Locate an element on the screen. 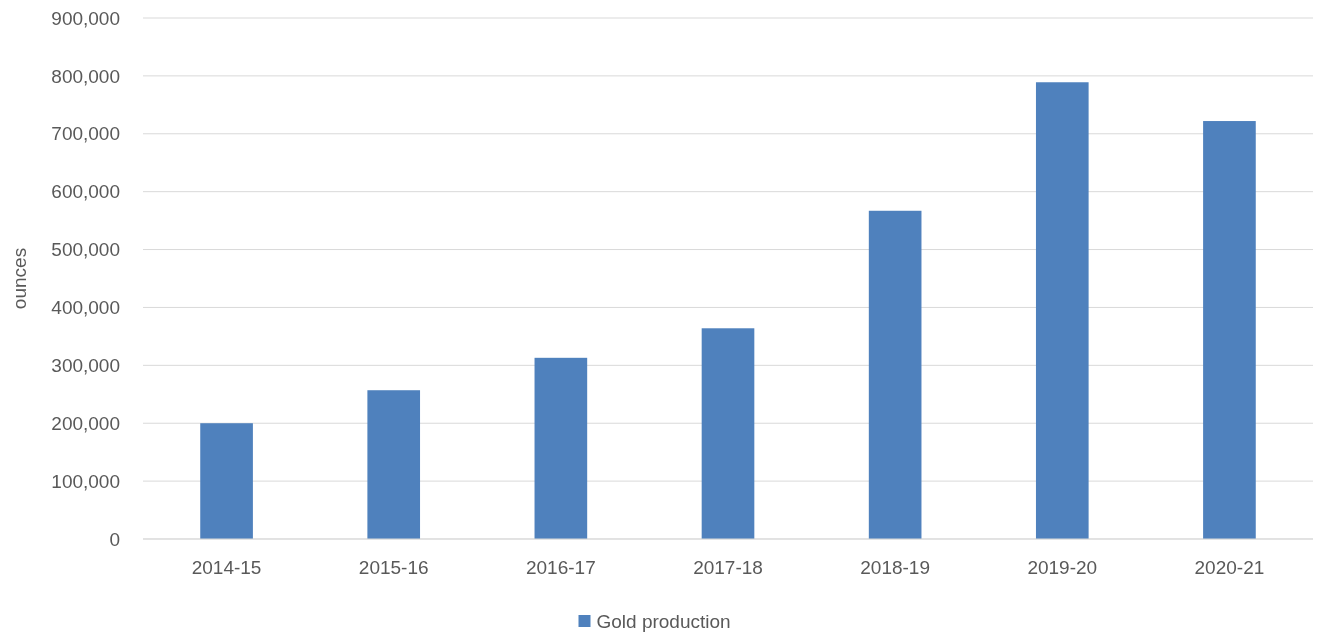 Image resolution: width=1317 pixels, height=642 pixels. y-tick-label: 300,000 is located at coordinates (85, 365).